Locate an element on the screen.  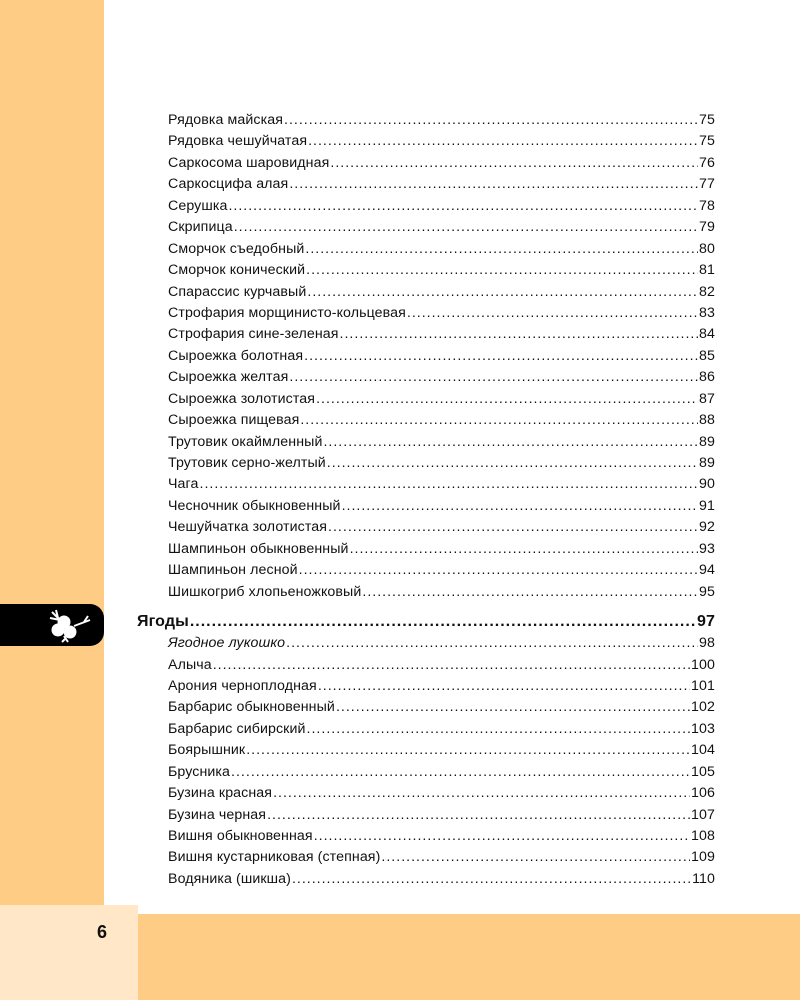
toc-entry: Серушка 78 is located at coordinates (441, 208).